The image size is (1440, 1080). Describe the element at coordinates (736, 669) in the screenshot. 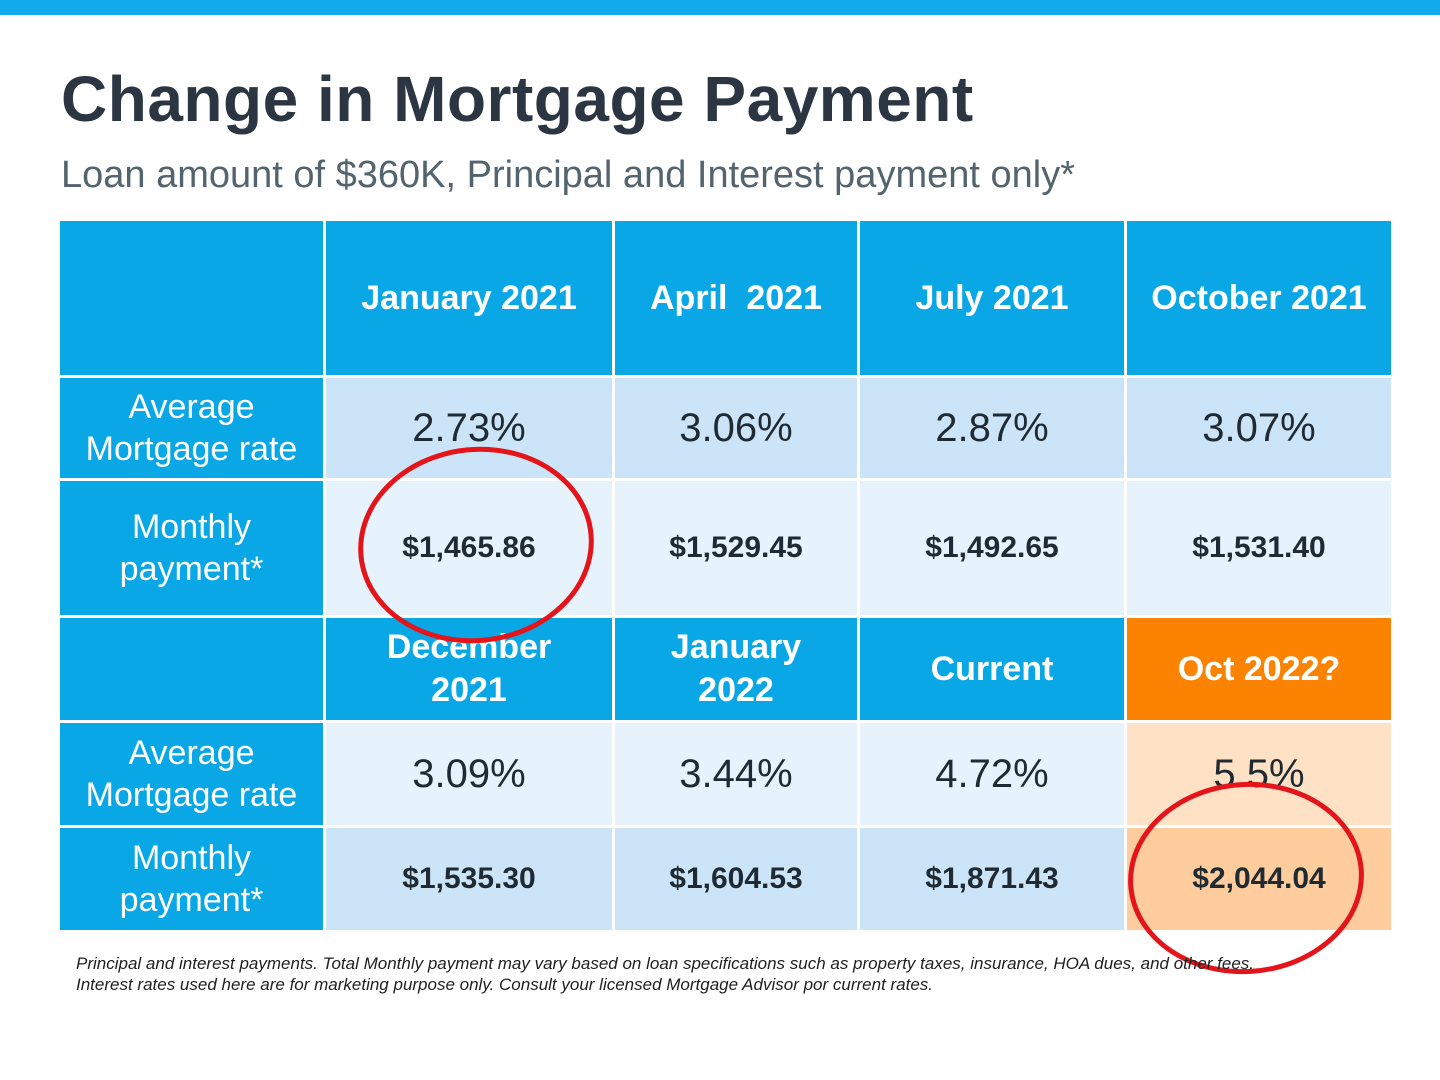

I see `column-header: January 2022` at that location.